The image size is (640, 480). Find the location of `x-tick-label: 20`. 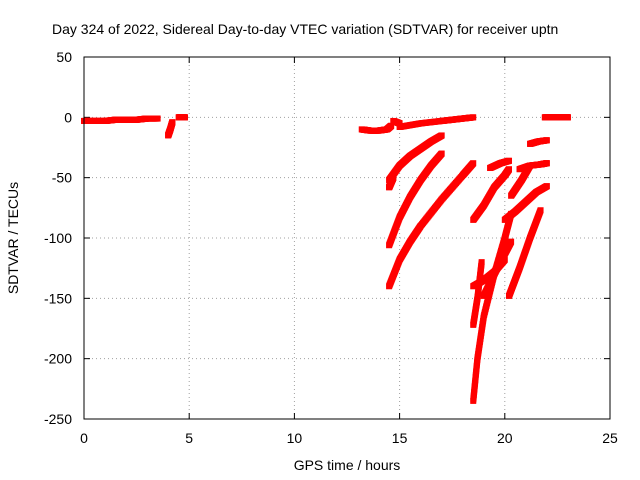

x-tick-label: 20 is located at coordinates (505, 438).